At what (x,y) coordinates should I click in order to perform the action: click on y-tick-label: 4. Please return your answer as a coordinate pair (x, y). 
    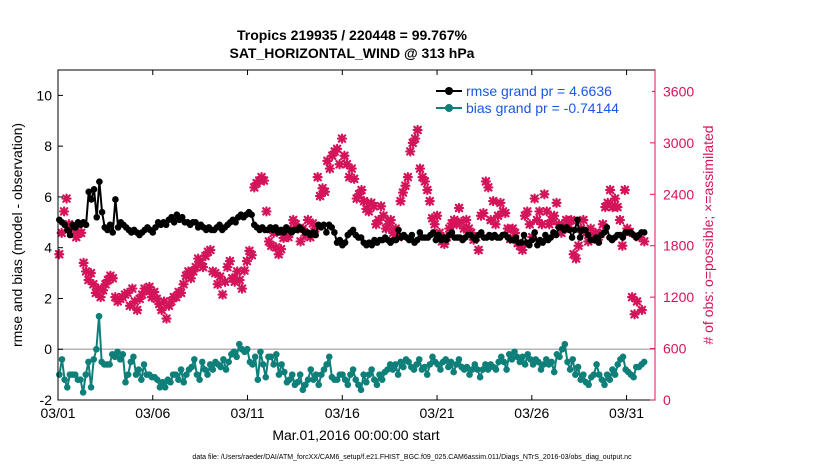
    Looking at the image, I should click on (48, 248).